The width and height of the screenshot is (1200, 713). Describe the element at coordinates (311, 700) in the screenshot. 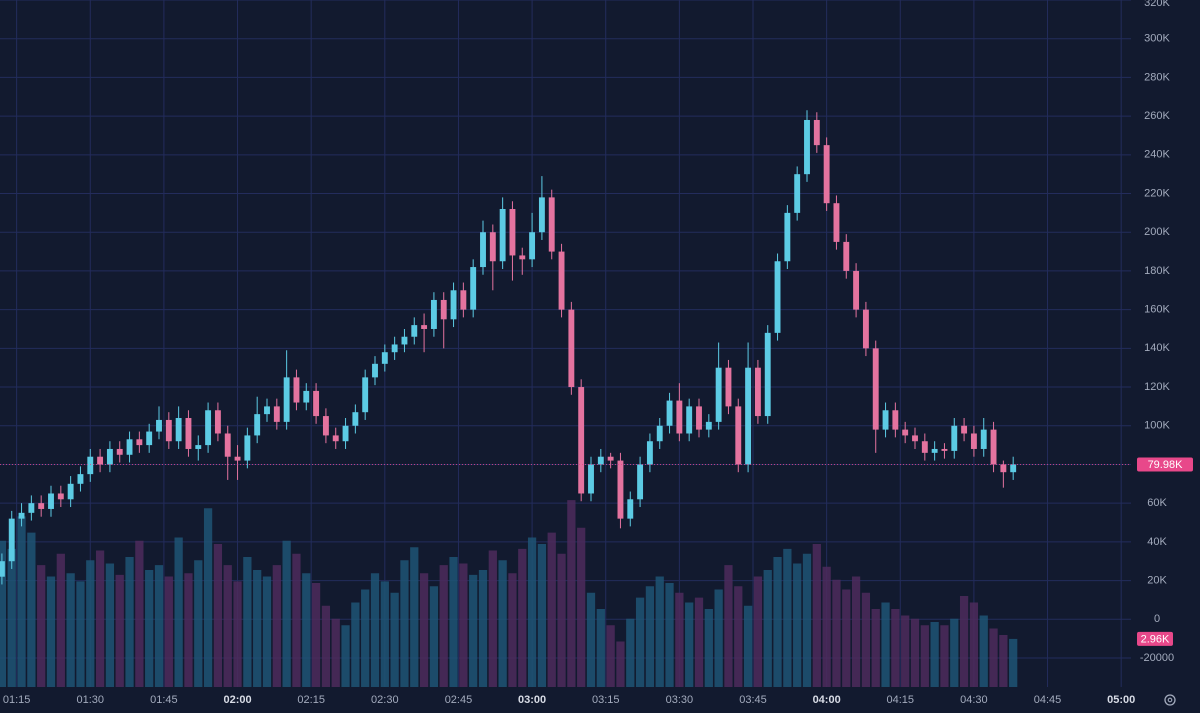

I see `x-tick-label: 02:15` at that location.